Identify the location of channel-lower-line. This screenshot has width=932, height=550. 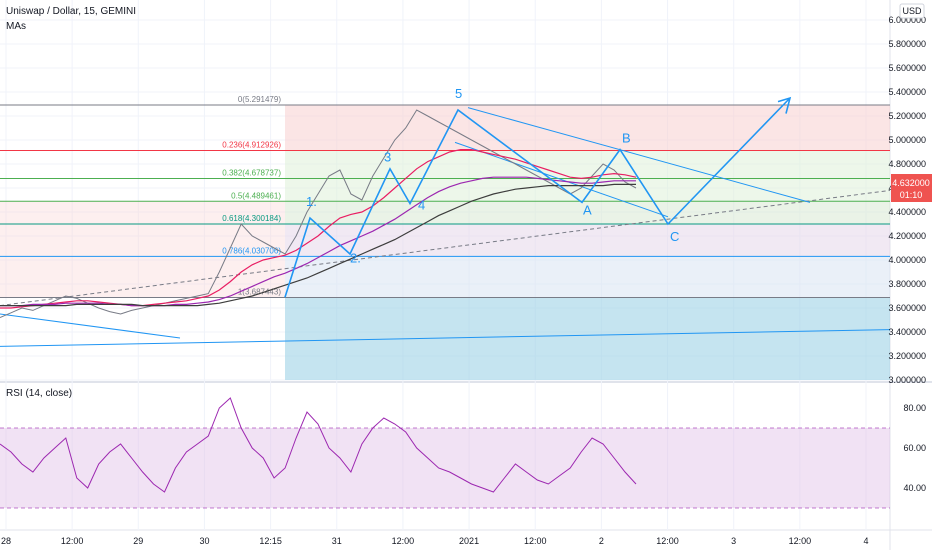
(561, 179).